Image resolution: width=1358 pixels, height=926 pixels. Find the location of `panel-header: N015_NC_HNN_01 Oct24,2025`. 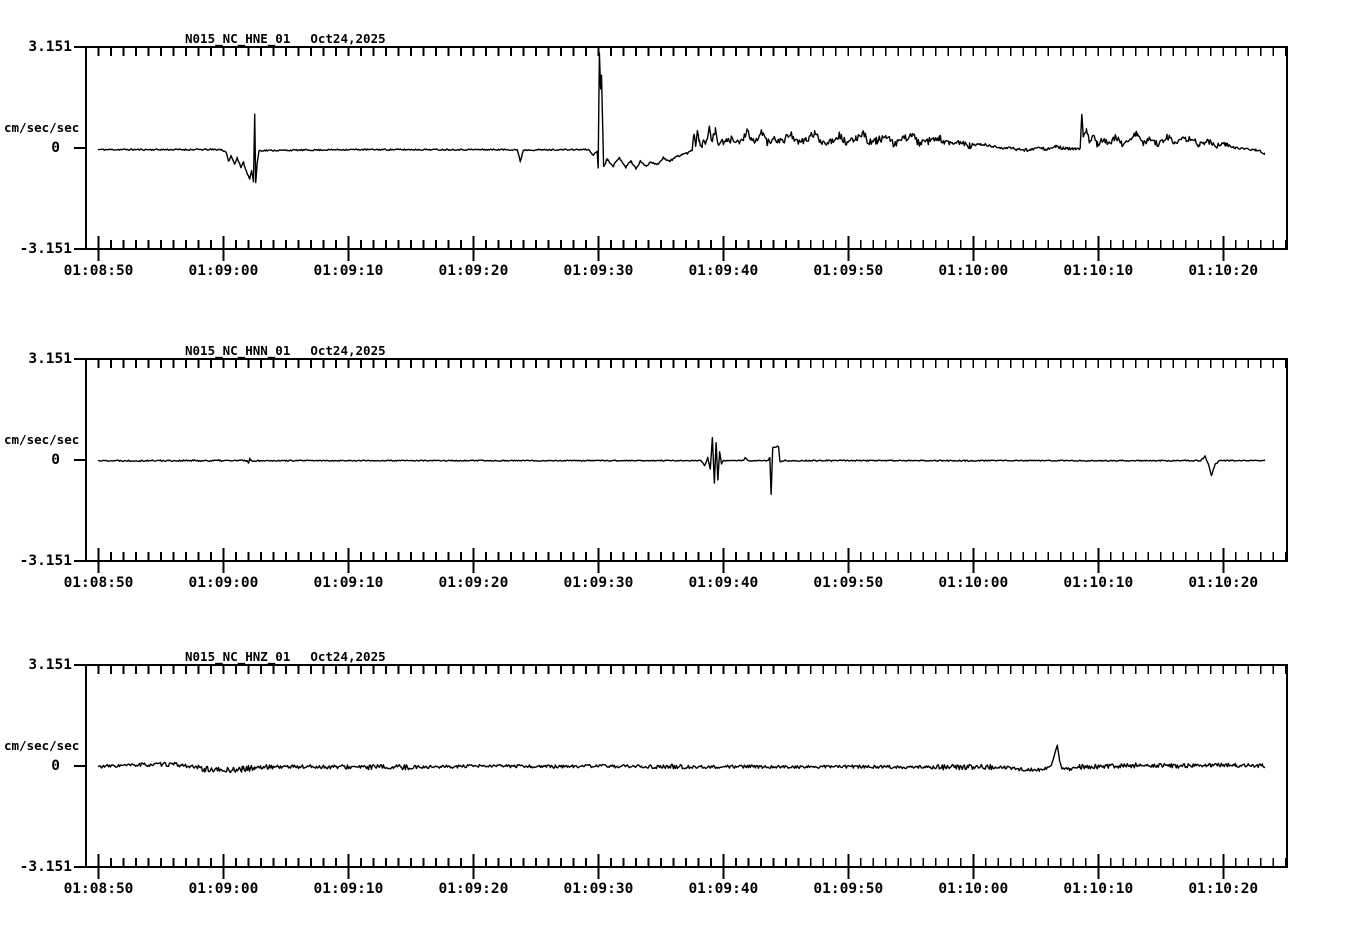

panel-header: N015_NC_HNN_01 Oct24,2025 is located at coordinates (285, 350).